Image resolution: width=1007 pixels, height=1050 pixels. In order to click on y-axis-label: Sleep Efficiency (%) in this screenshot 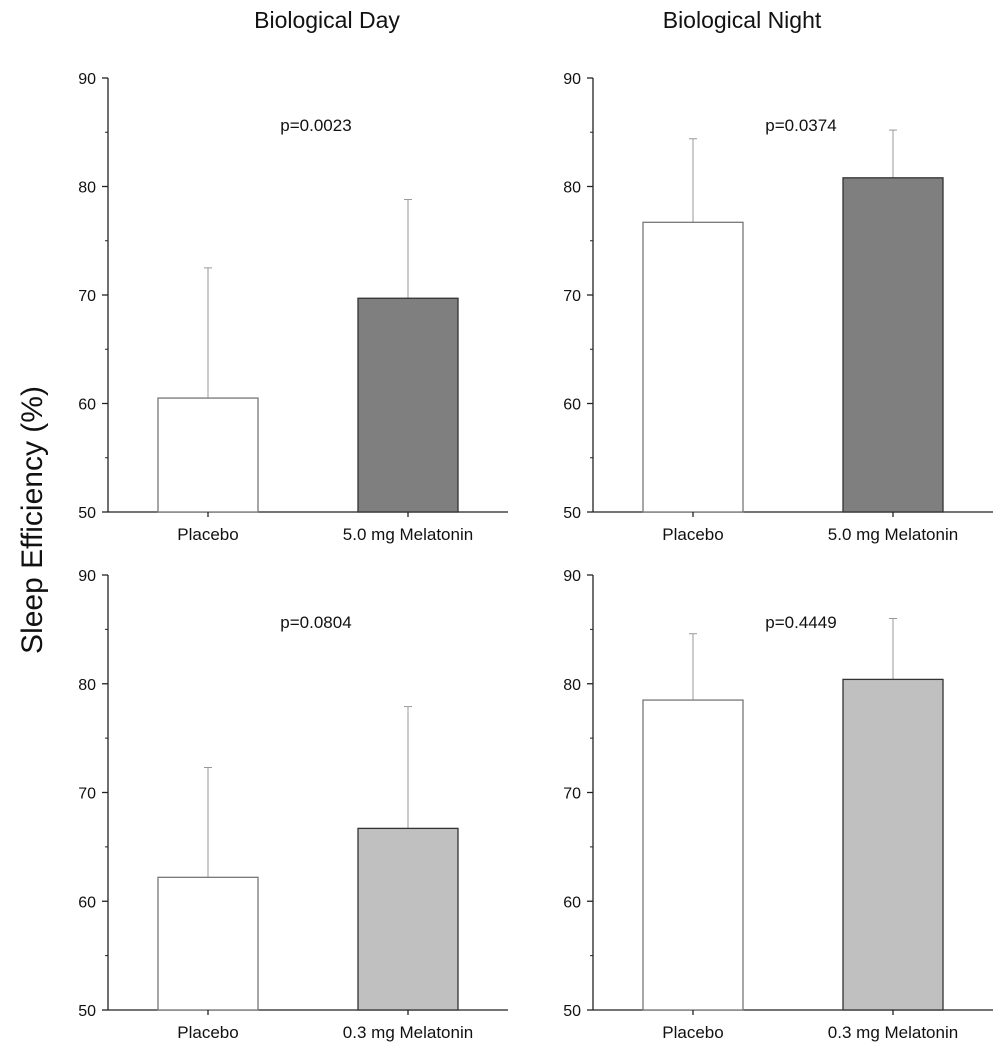, I will do `click(32, 520)`.